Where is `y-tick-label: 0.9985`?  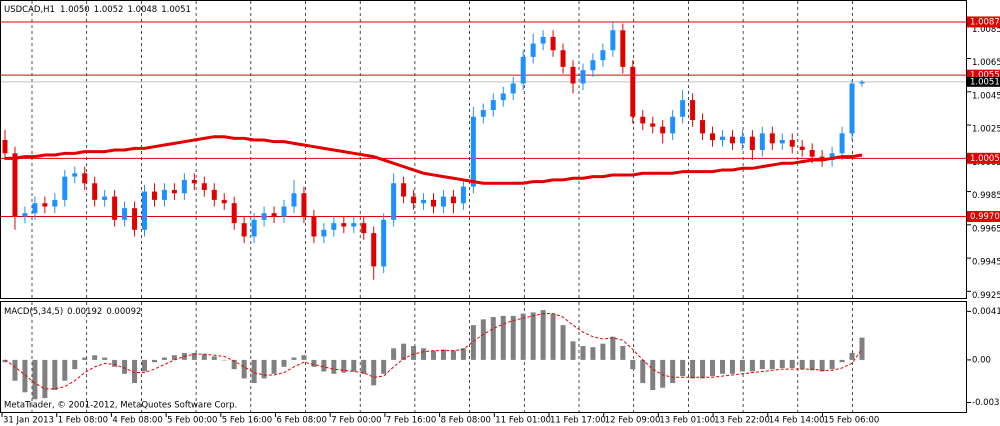 y-tick-label: 0.9985 is located at coordinates (986, 196).